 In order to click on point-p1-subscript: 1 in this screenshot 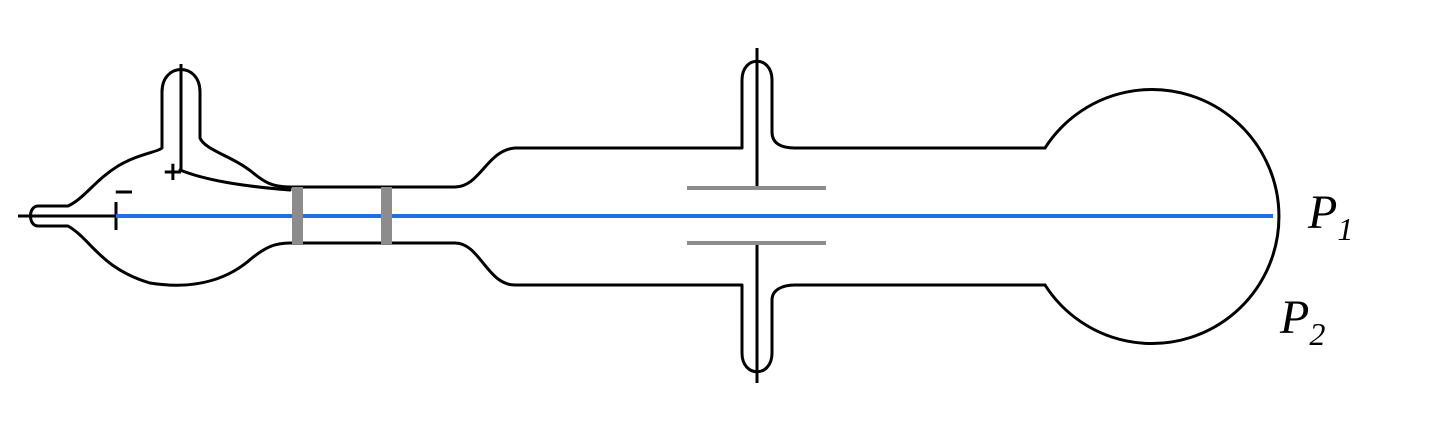, I will do `click(1345, 229)`.